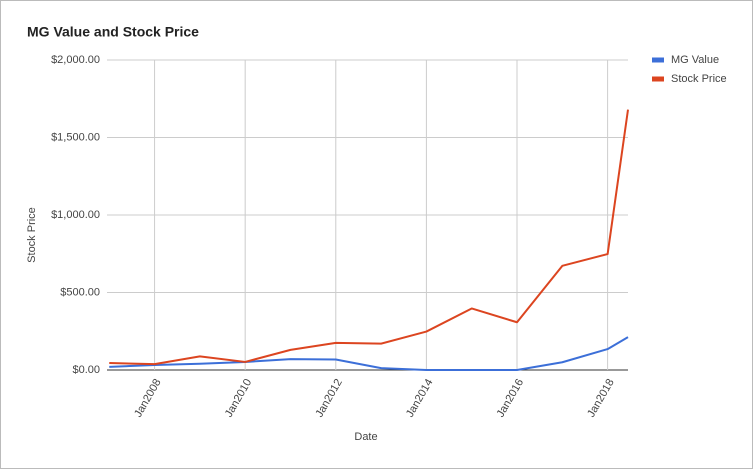 This screenshot has width=754, height=470. Describe the element at coordinates (32, 235) in the screenshot. I see `y-axis-label: Stock Price` at that location.